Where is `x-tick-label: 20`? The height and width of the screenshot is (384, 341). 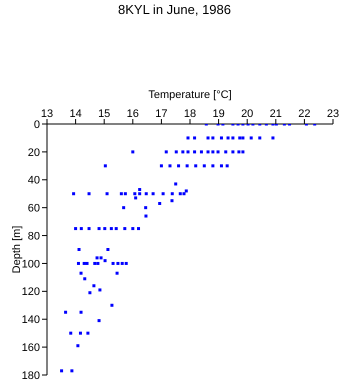 x-tick-label: 20 is located at coordinates (247, 114).